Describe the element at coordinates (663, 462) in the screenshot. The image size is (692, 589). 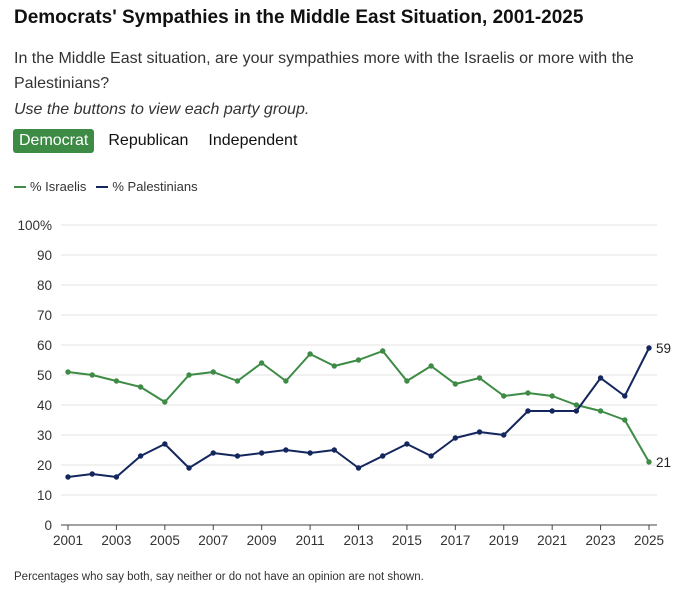
I see `end-label-israelis: 21` at that location.